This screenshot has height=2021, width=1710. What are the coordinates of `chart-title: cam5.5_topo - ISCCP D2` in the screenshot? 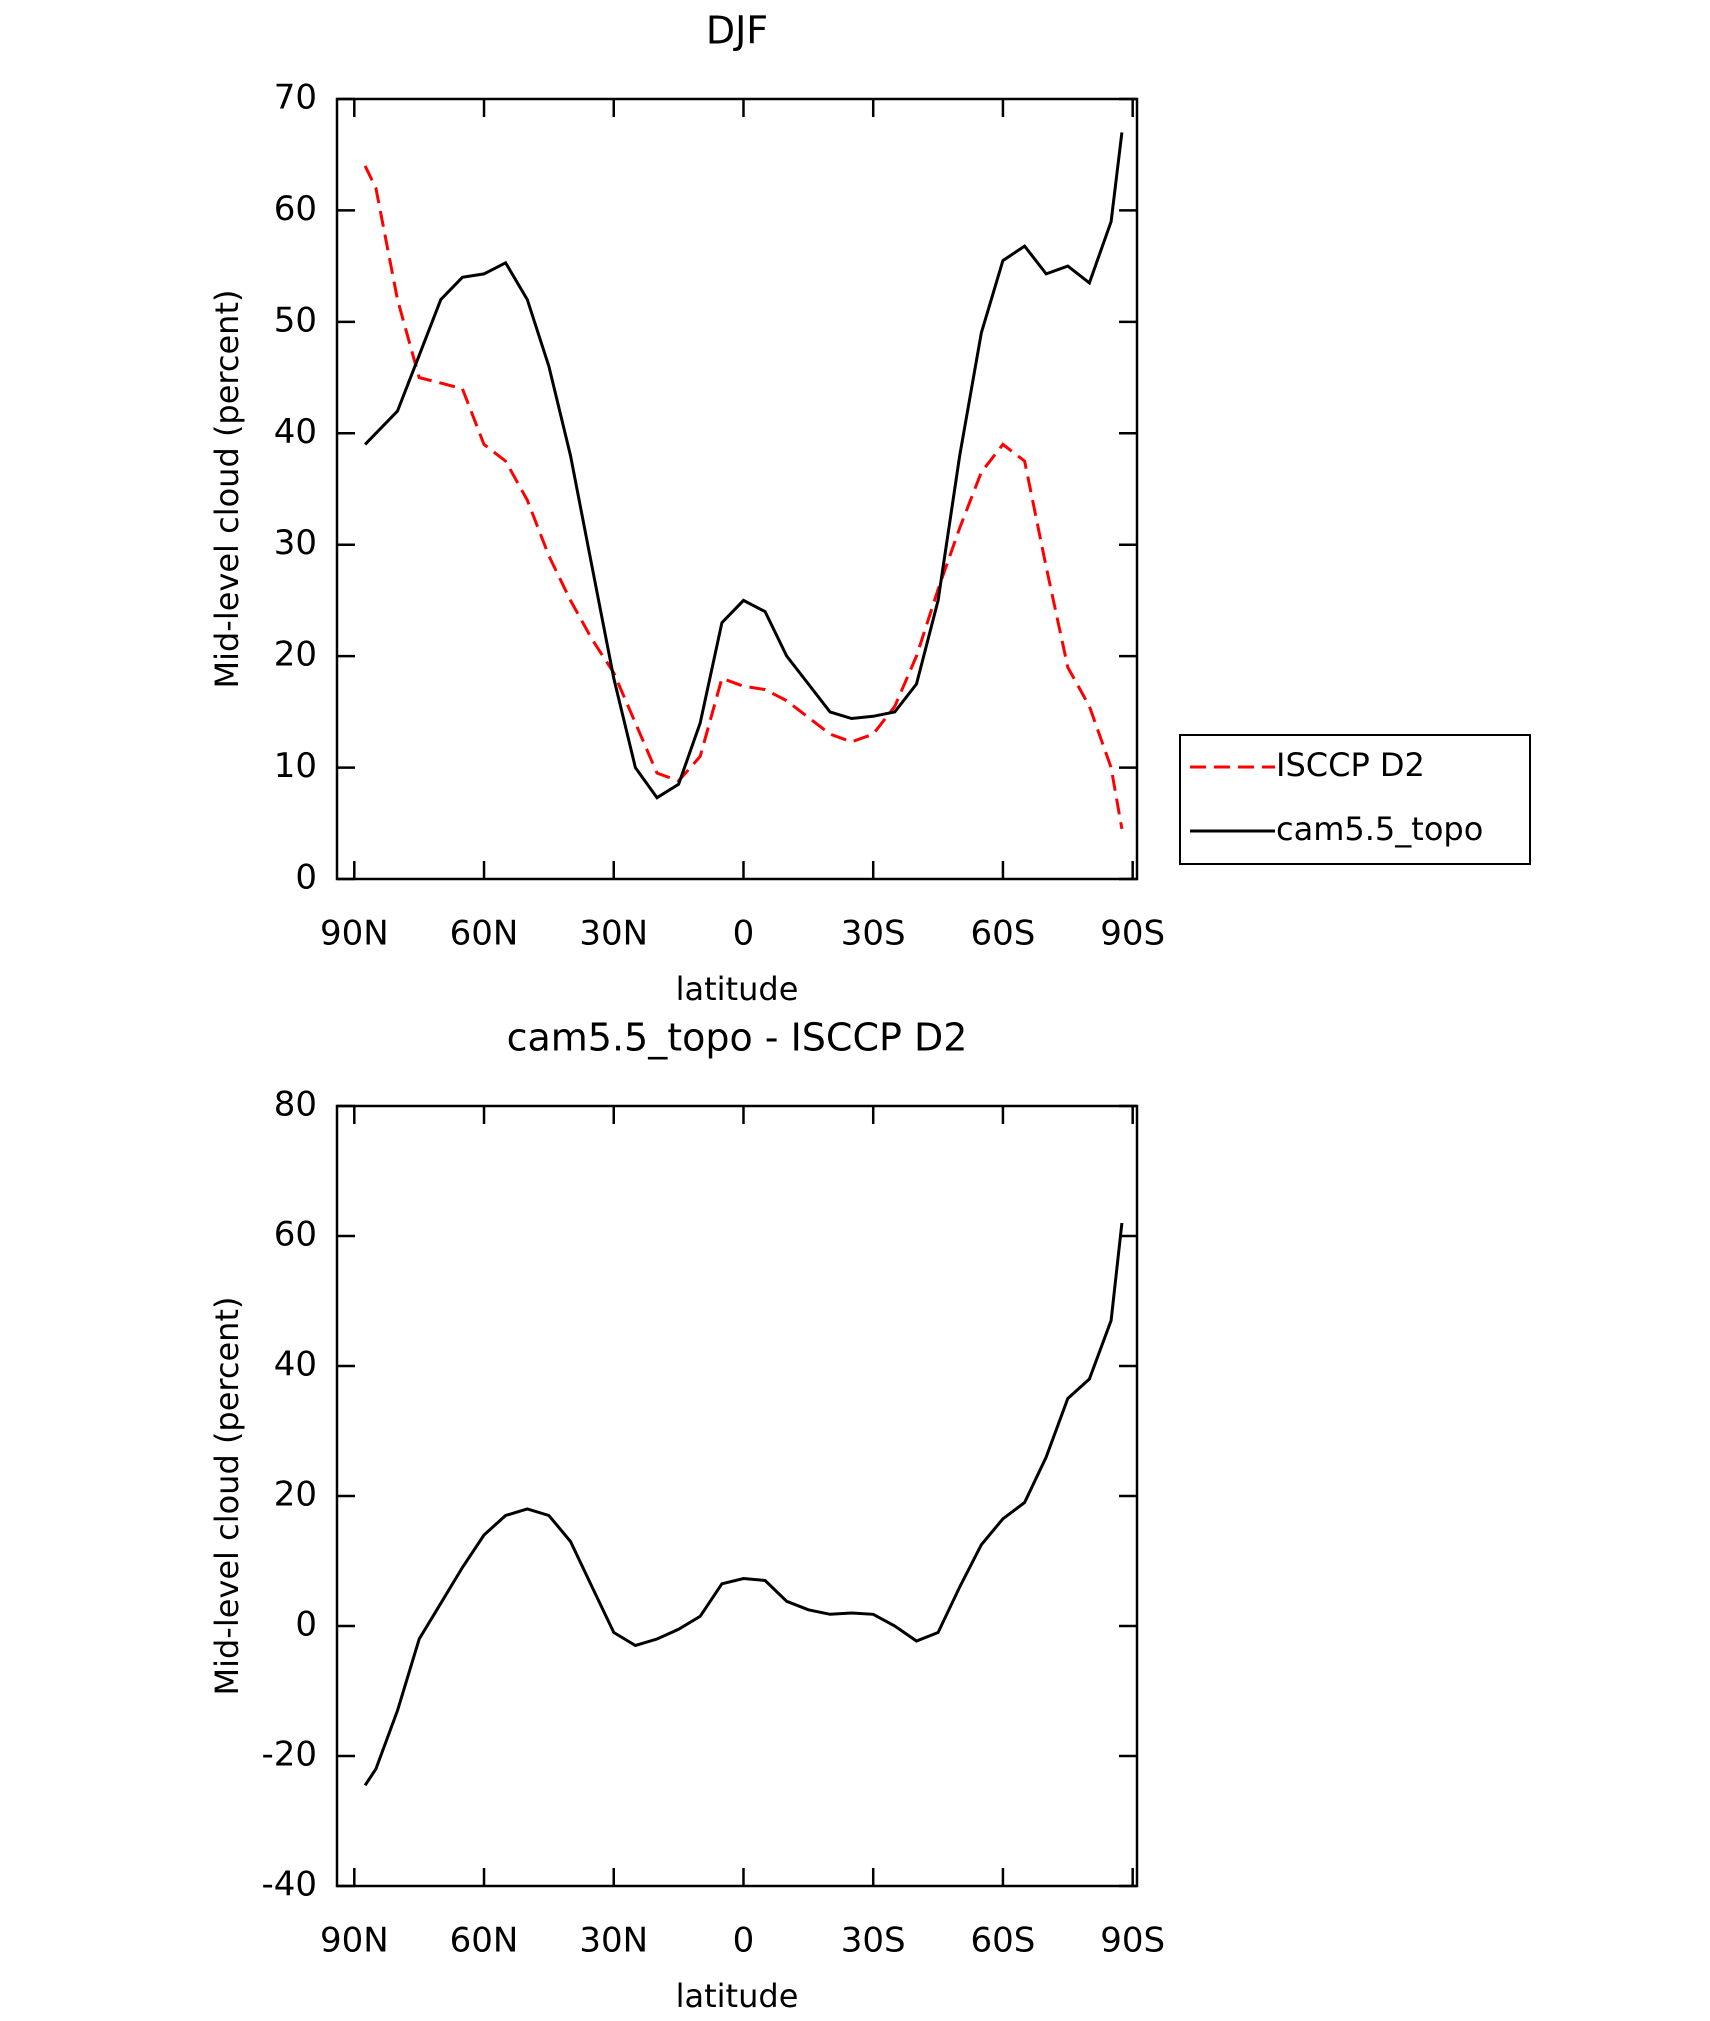 It's located at (737, 1038).